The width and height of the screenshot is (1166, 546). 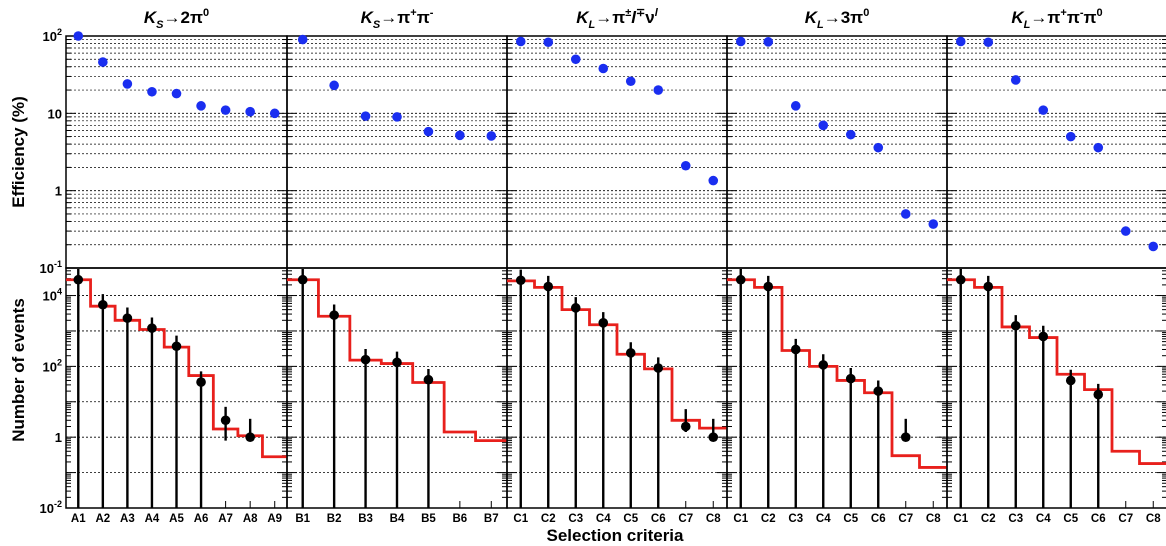 I want to click on x-tick-label: A2, so click(x=102, y=519).